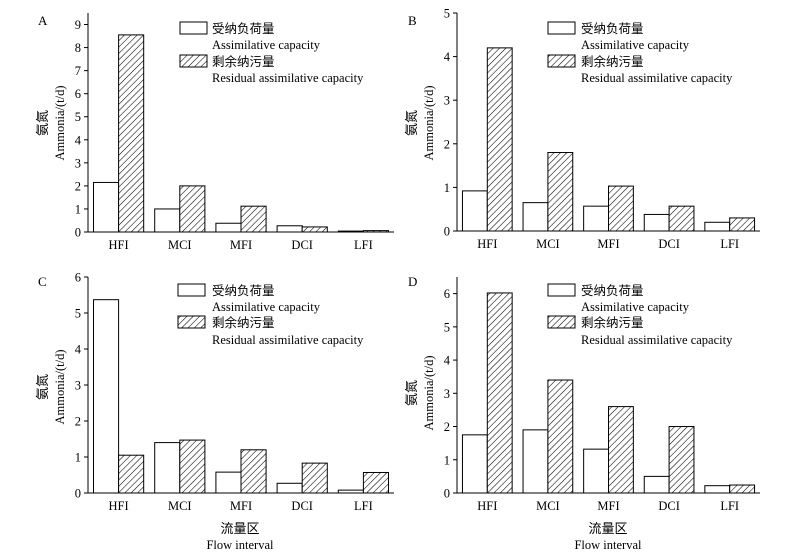 Image resolution: width=811 pixels, height=558 pixels. Describe the element at coordinates (608, 545) in the screenshot. I see `x-axis-label-en: Flow interval` at that location.